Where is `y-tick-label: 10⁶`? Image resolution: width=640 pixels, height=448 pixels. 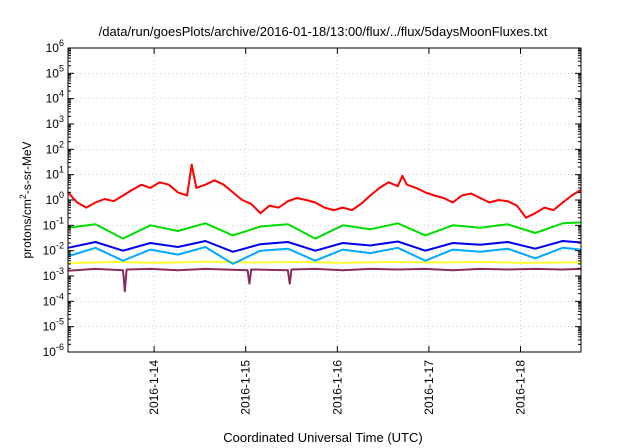 y-tick-label: 10⁶ is located at coordinates (55, 46).